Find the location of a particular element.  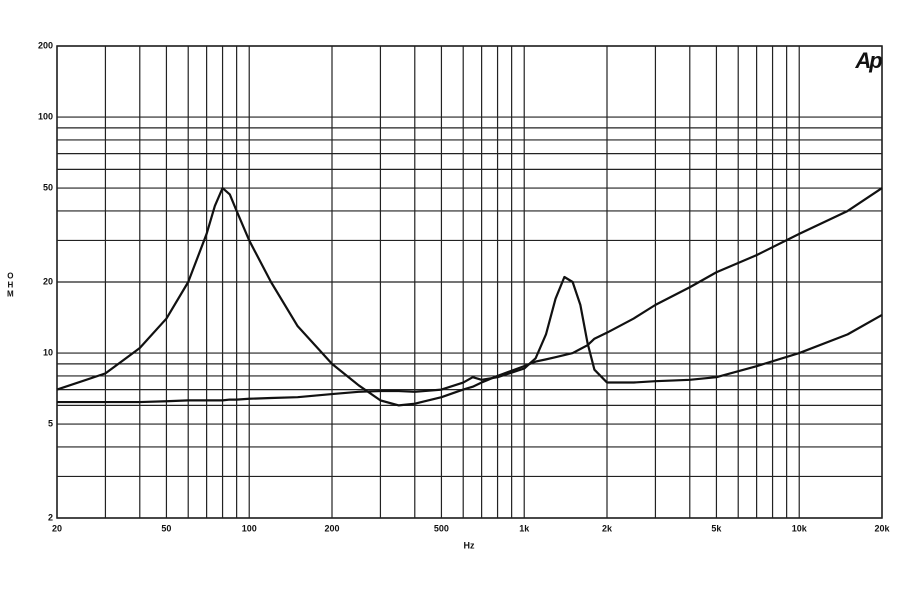

x-tick-label: 500 is located at coordinates (441, 528).